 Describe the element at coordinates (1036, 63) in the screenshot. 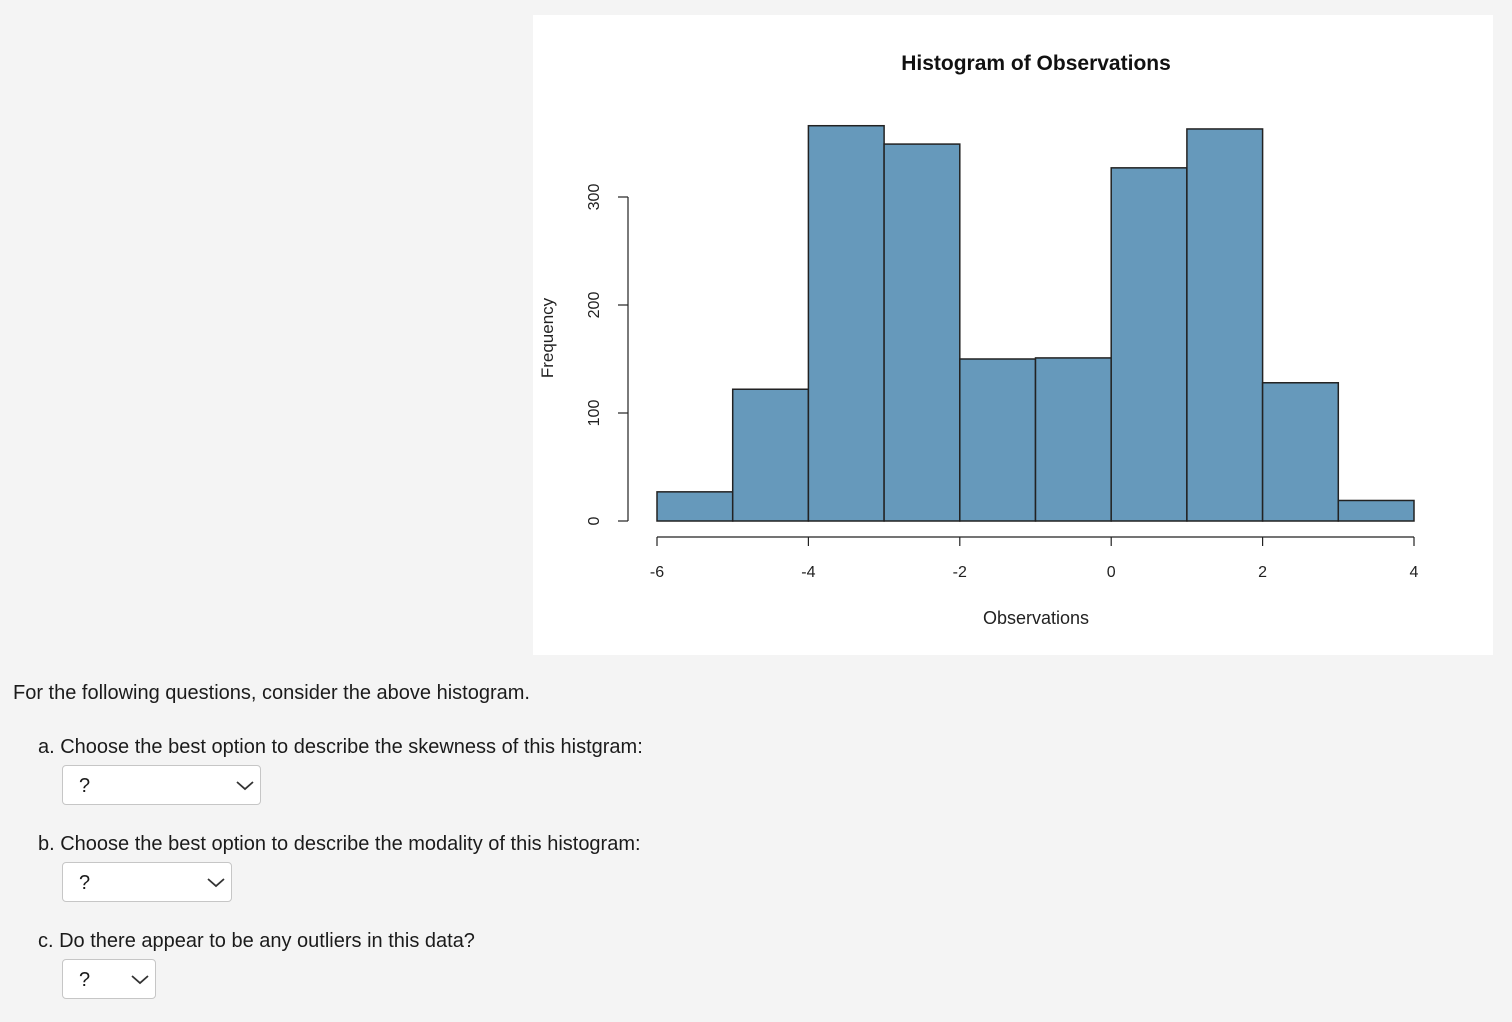

I see `chart-title: Histogram of Observations` at that location.